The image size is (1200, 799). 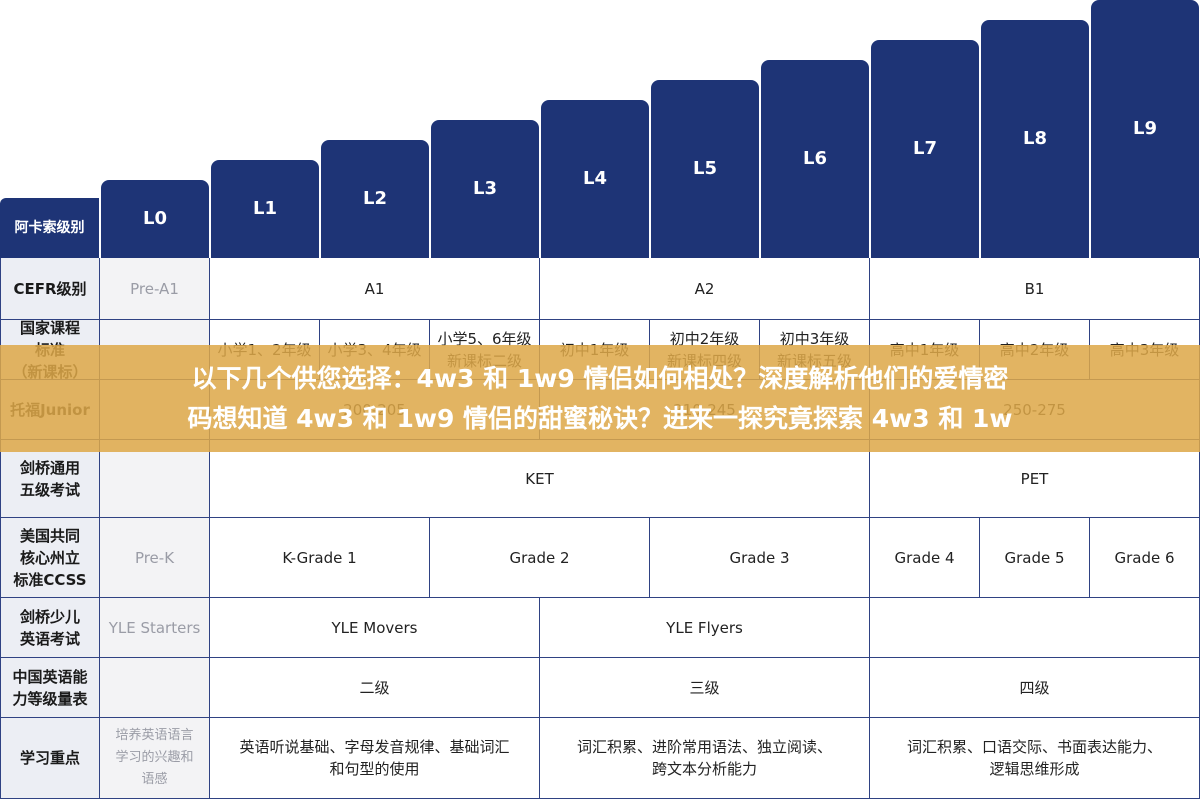 I want to click on level-label: L2, so click(x=375, y=198).